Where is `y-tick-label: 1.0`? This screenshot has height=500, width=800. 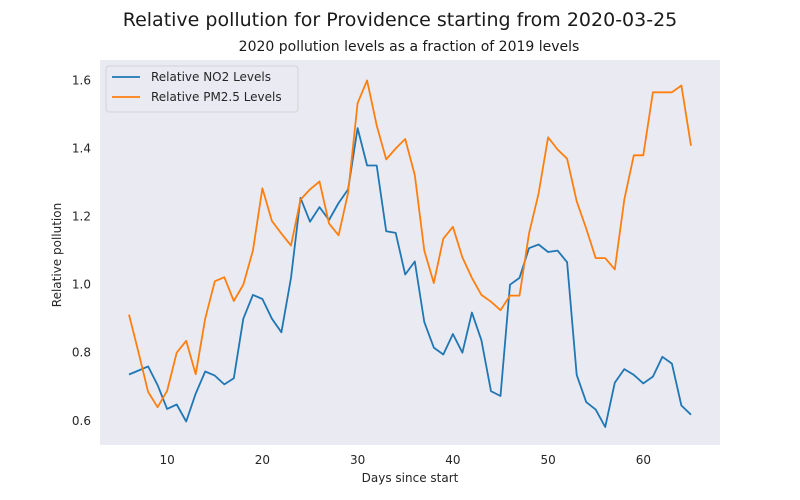
y-tick-label: 1.0 is located at coordinates (81, 285).